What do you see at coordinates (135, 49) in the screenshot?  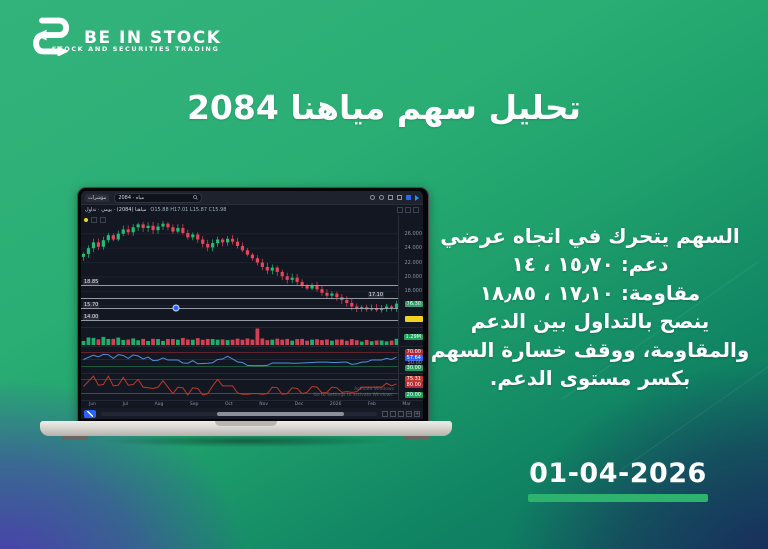 I see `brand-tagline: STOCK AND SECURITIES TRADING` at bounding box center [135, 49].